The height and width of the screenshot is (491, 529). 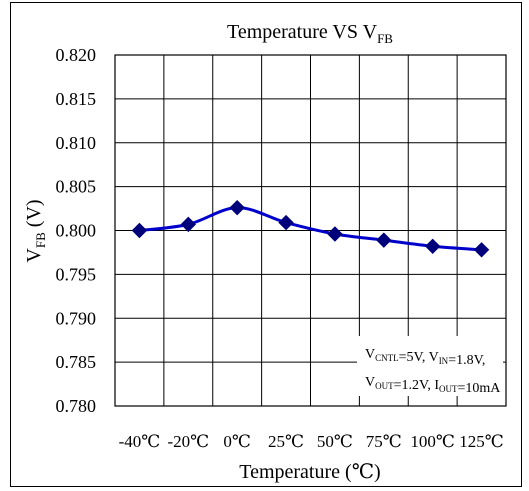 I want to click on annotation-line-1: VCNTL=5V, VIN=1.8V,, so click(x=425, y=357).